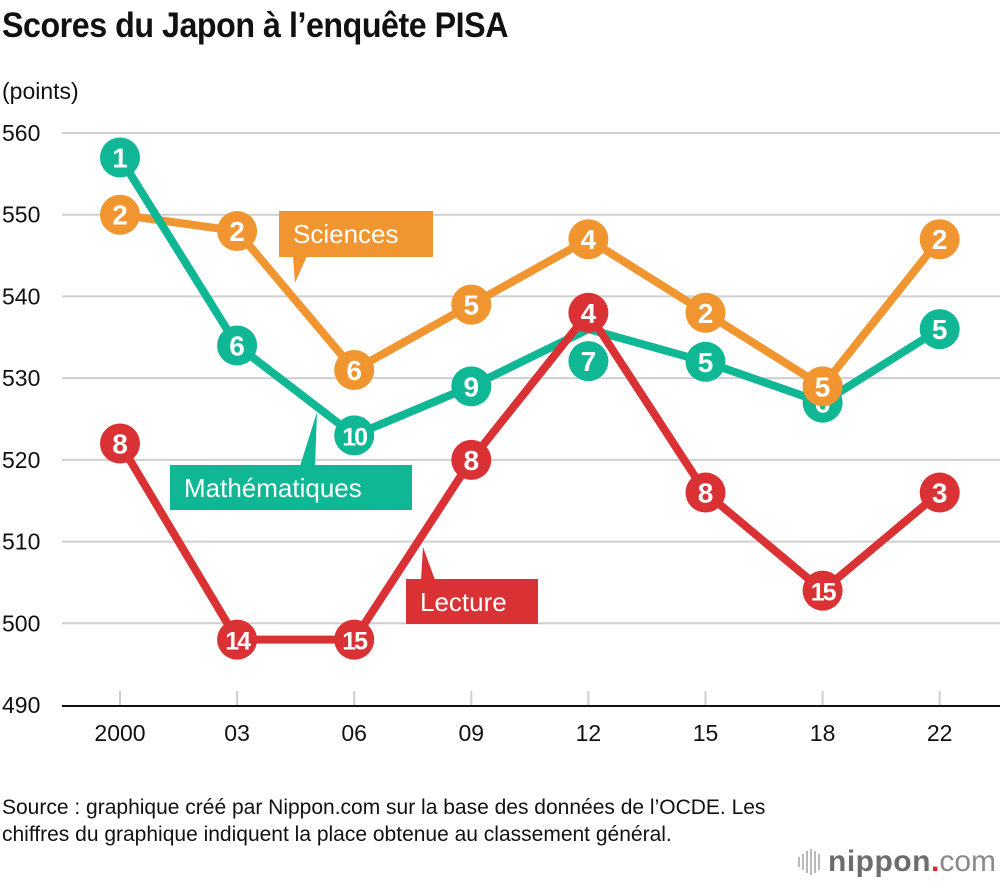 The width and height of the screenshot is (1000, 884). Describe the element at coordinates (809, 862) in the screenshot. I see `logo-bars-icon` at that location.